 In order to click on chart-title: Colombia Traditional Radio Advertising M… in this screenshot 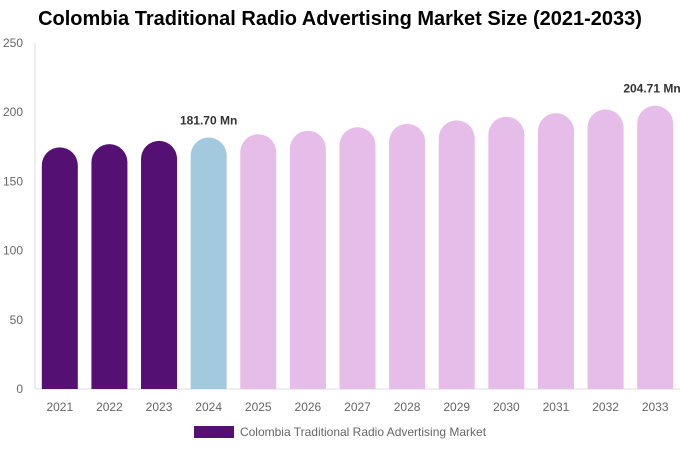, I will do `click(340, 19)`.